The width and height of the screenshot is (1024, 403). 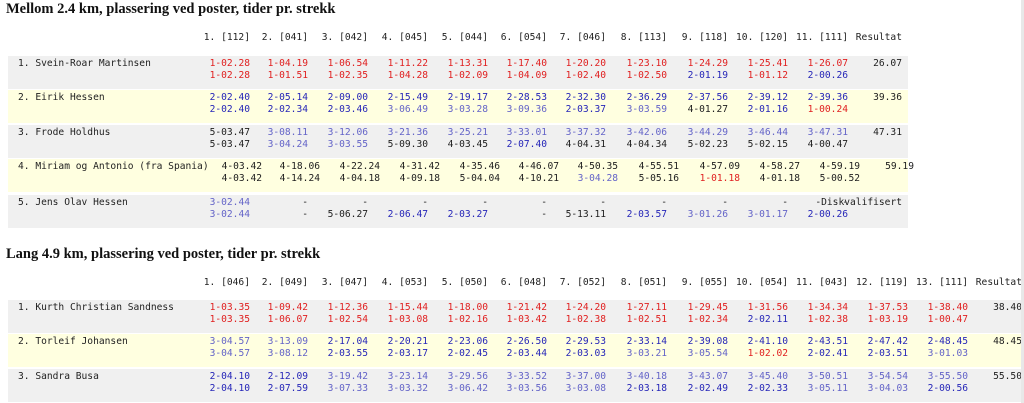 What do you see at coordinates (287, 97) in the screenshot?
I see `cumulative-time: 2-05.14` at bounding box center [287, 97].